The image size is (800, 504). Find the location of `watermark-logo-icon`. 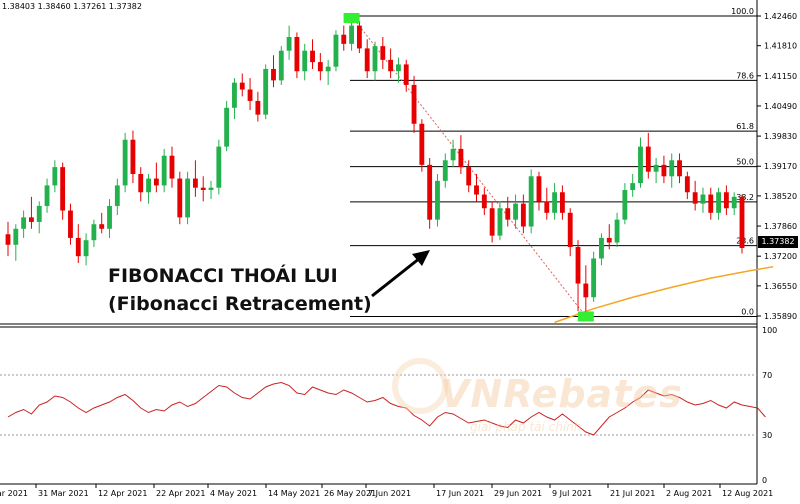

watermark-logo-icon is located at coordinates (420, 386).